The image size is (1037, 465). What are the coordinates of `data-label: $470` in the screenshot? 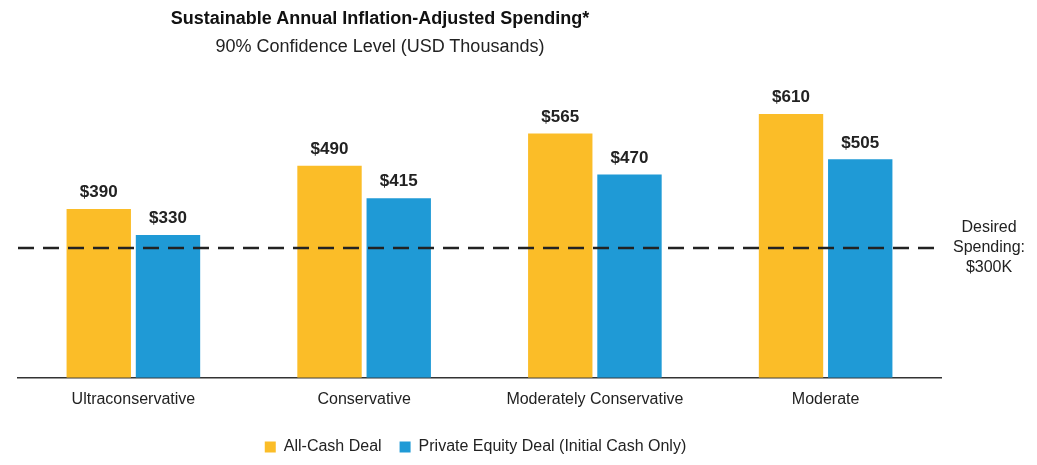 It's located at (629, 157).